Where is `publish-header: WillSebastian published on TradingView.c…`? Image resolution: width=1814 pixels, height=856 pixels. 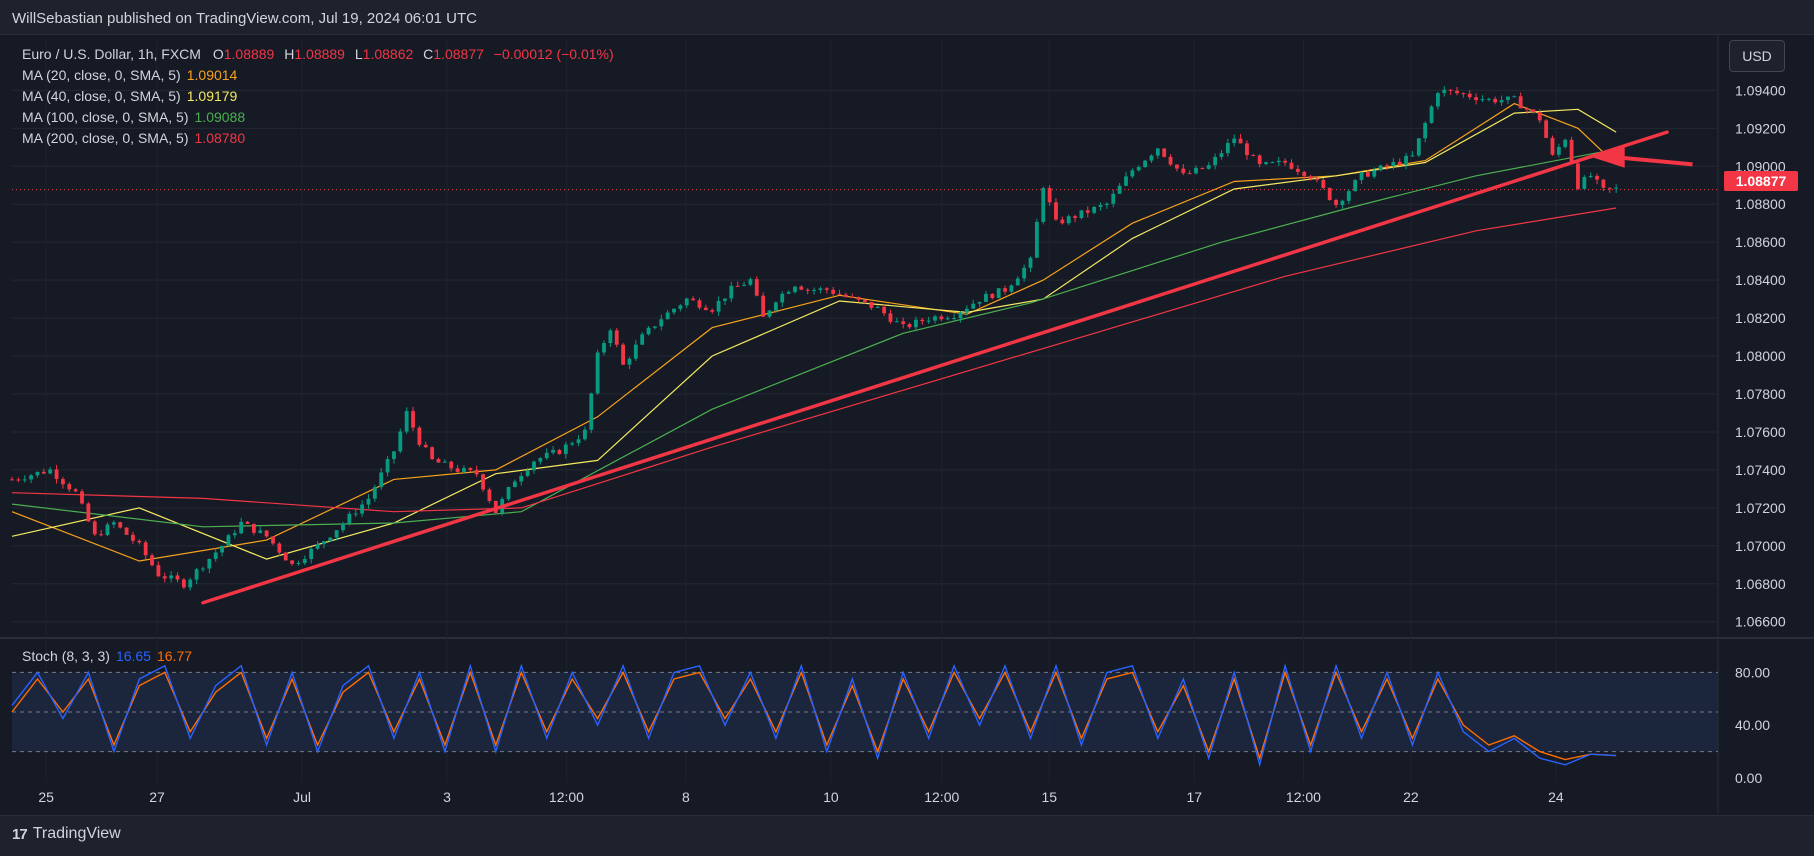
publish-header: WillSebastian published on TradingView.c… is located at coordinates (244, 18).